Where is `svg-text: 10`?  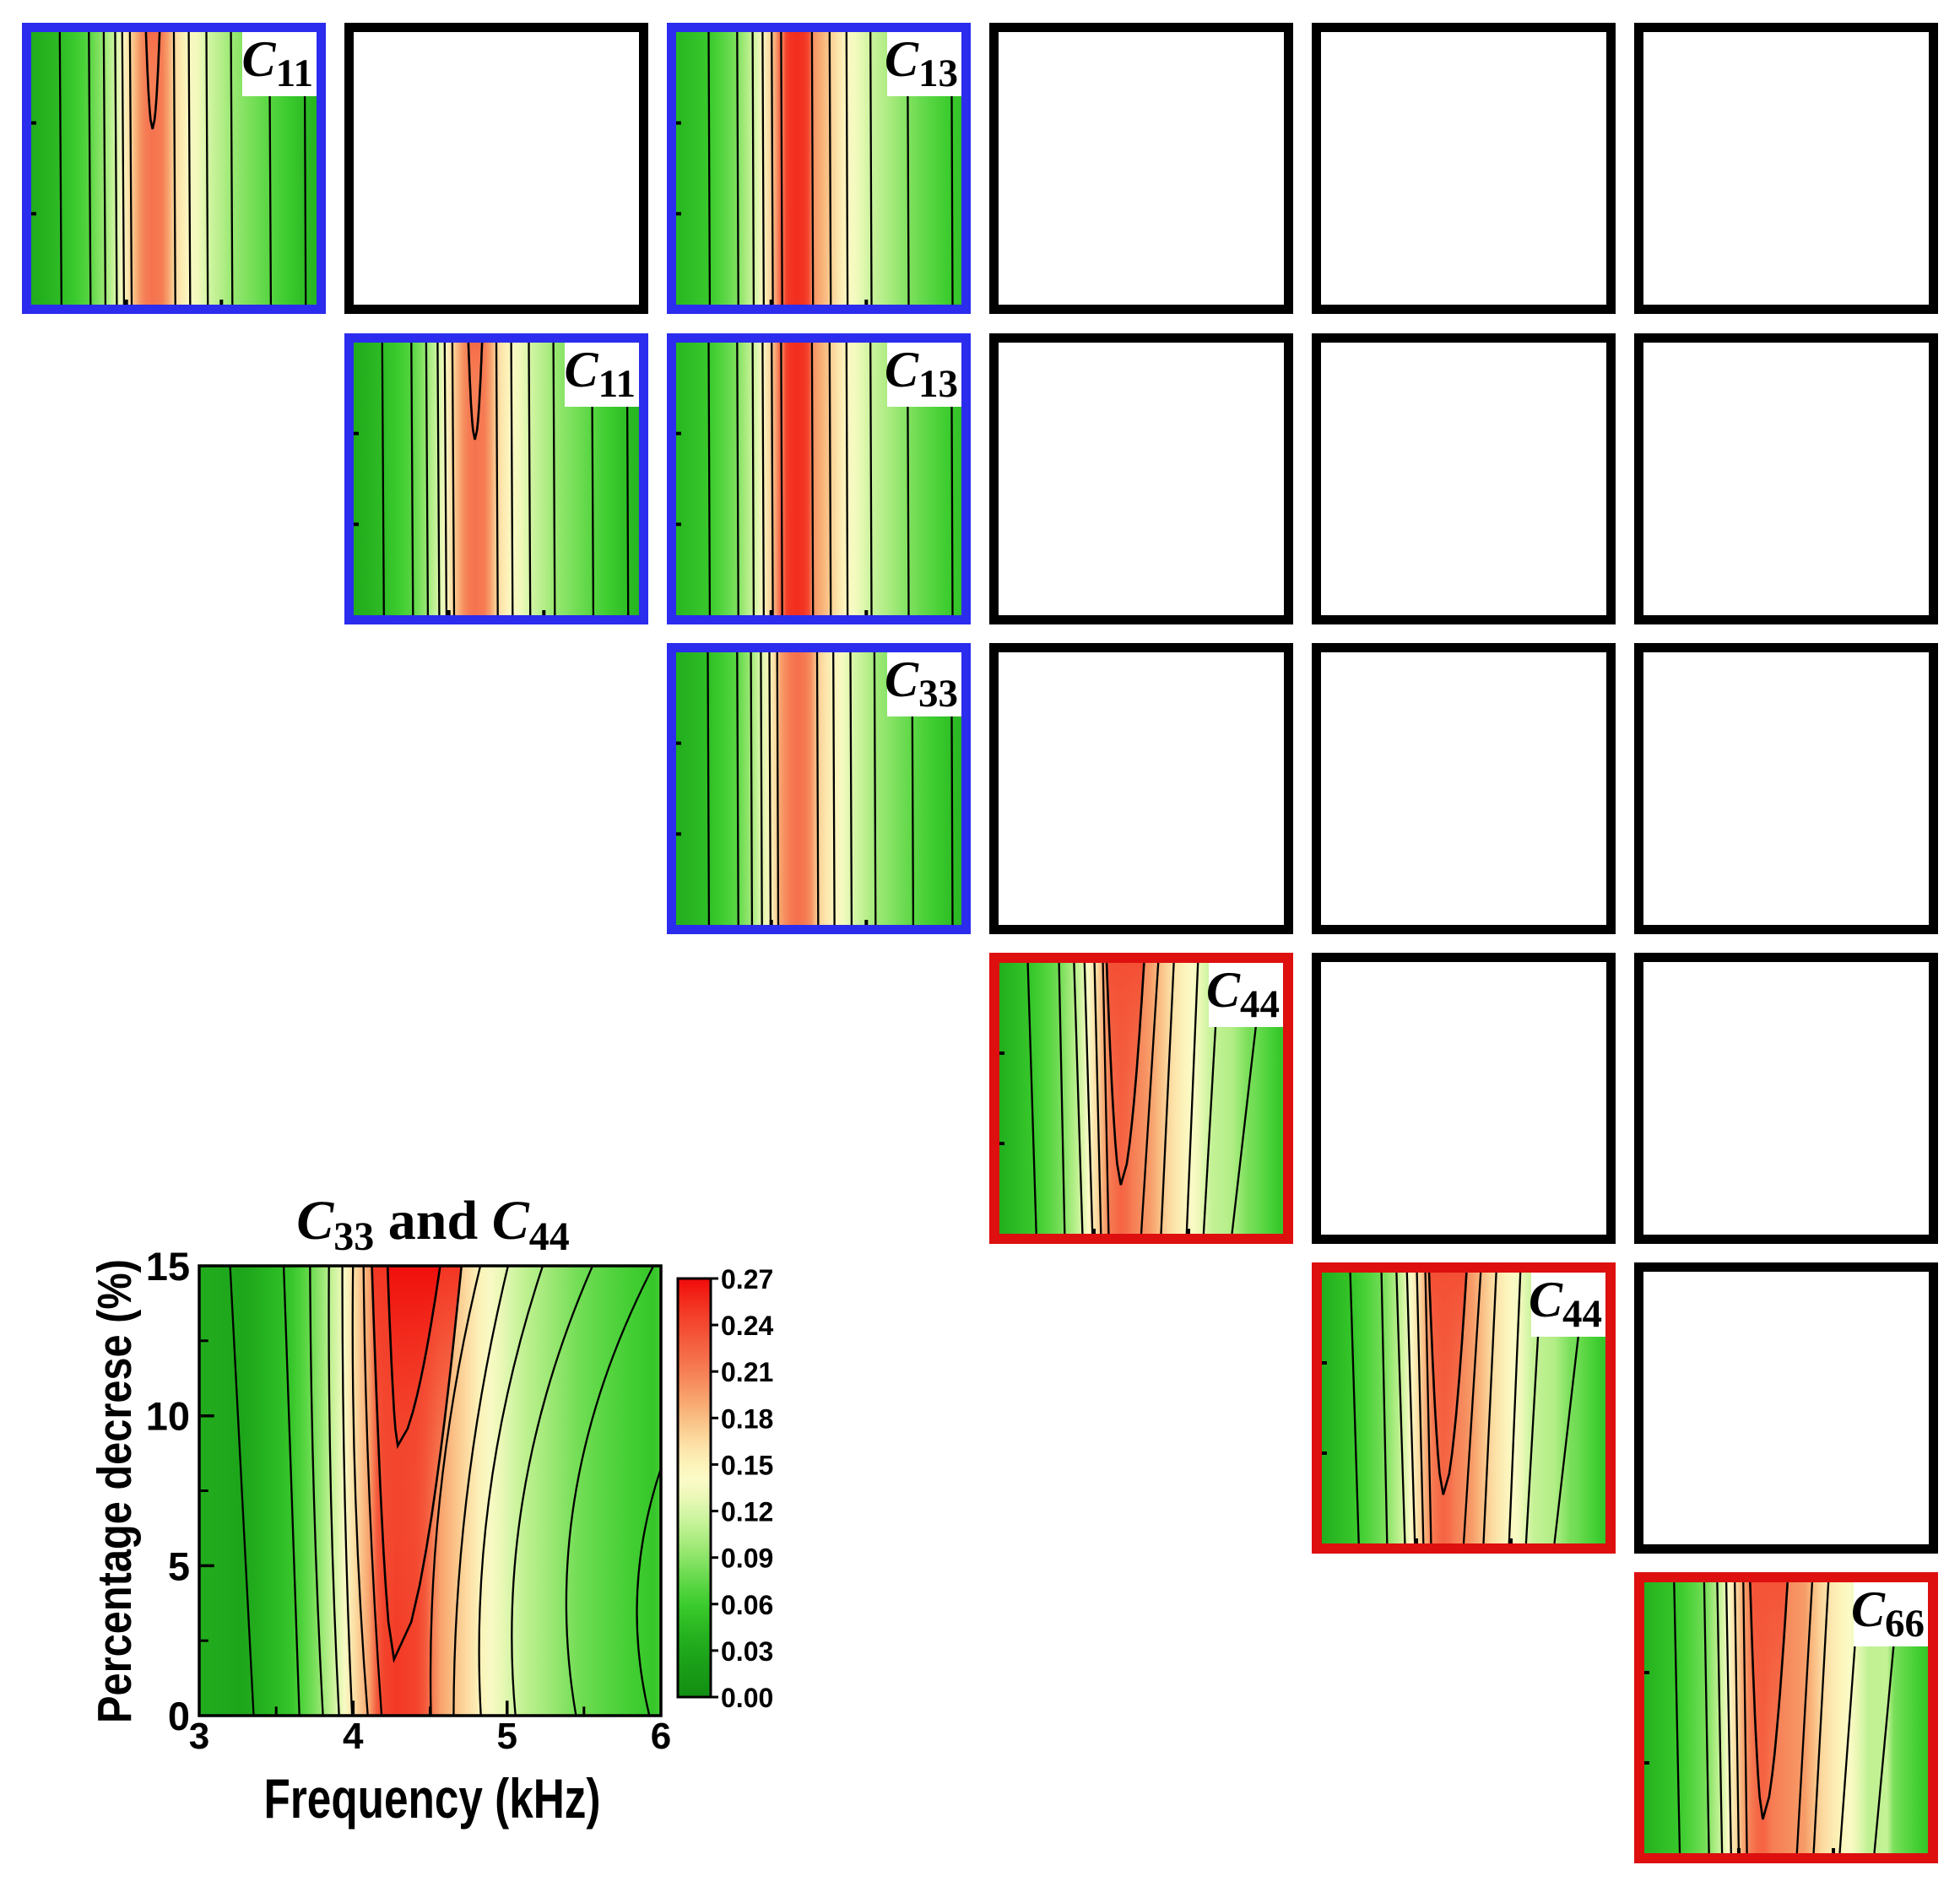 svg-text: 10 is located at coordinates (168, 1416).